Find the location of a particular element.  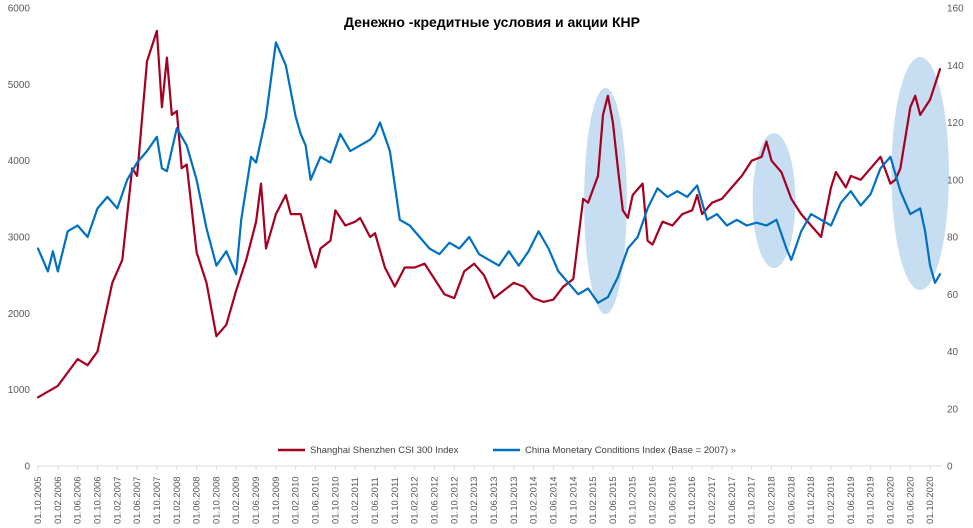

x-tick-label: 01.02.2009 is located at coordinates (236, 500).